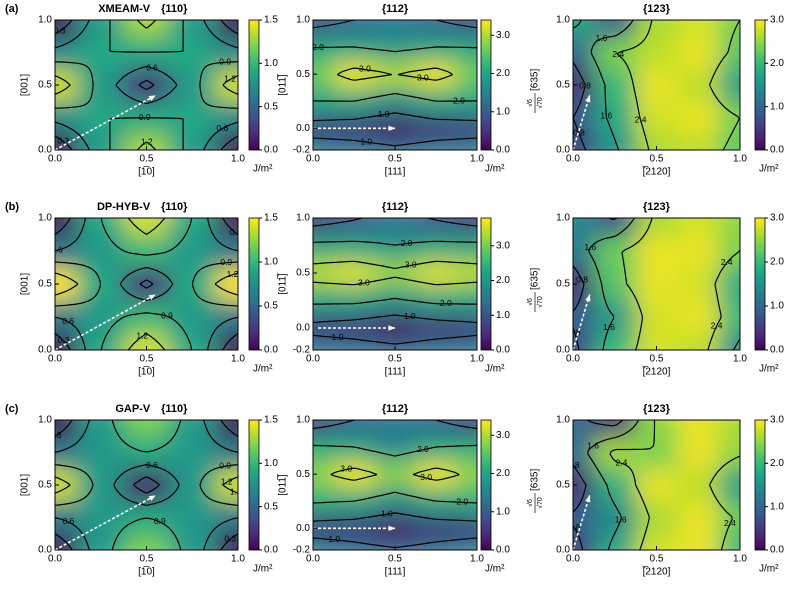  I want to click on plane-title: {110}, so click(174, 409).